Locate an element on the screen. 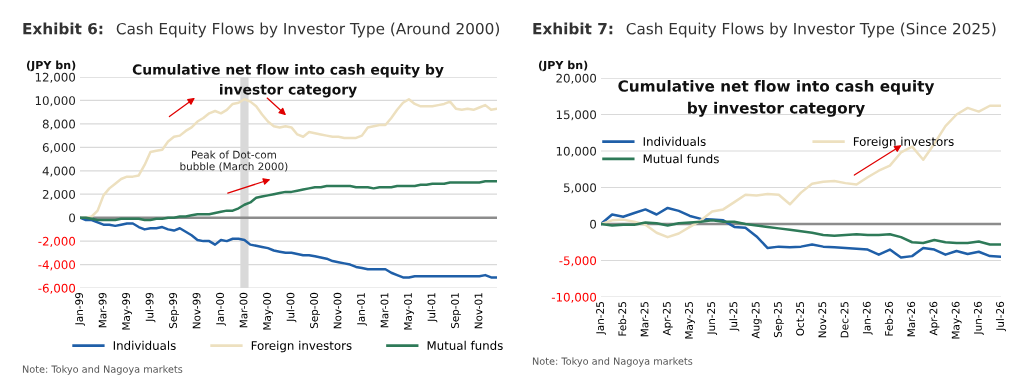  x-tick-label: Mar-01 is located at coordinates (384, 310).